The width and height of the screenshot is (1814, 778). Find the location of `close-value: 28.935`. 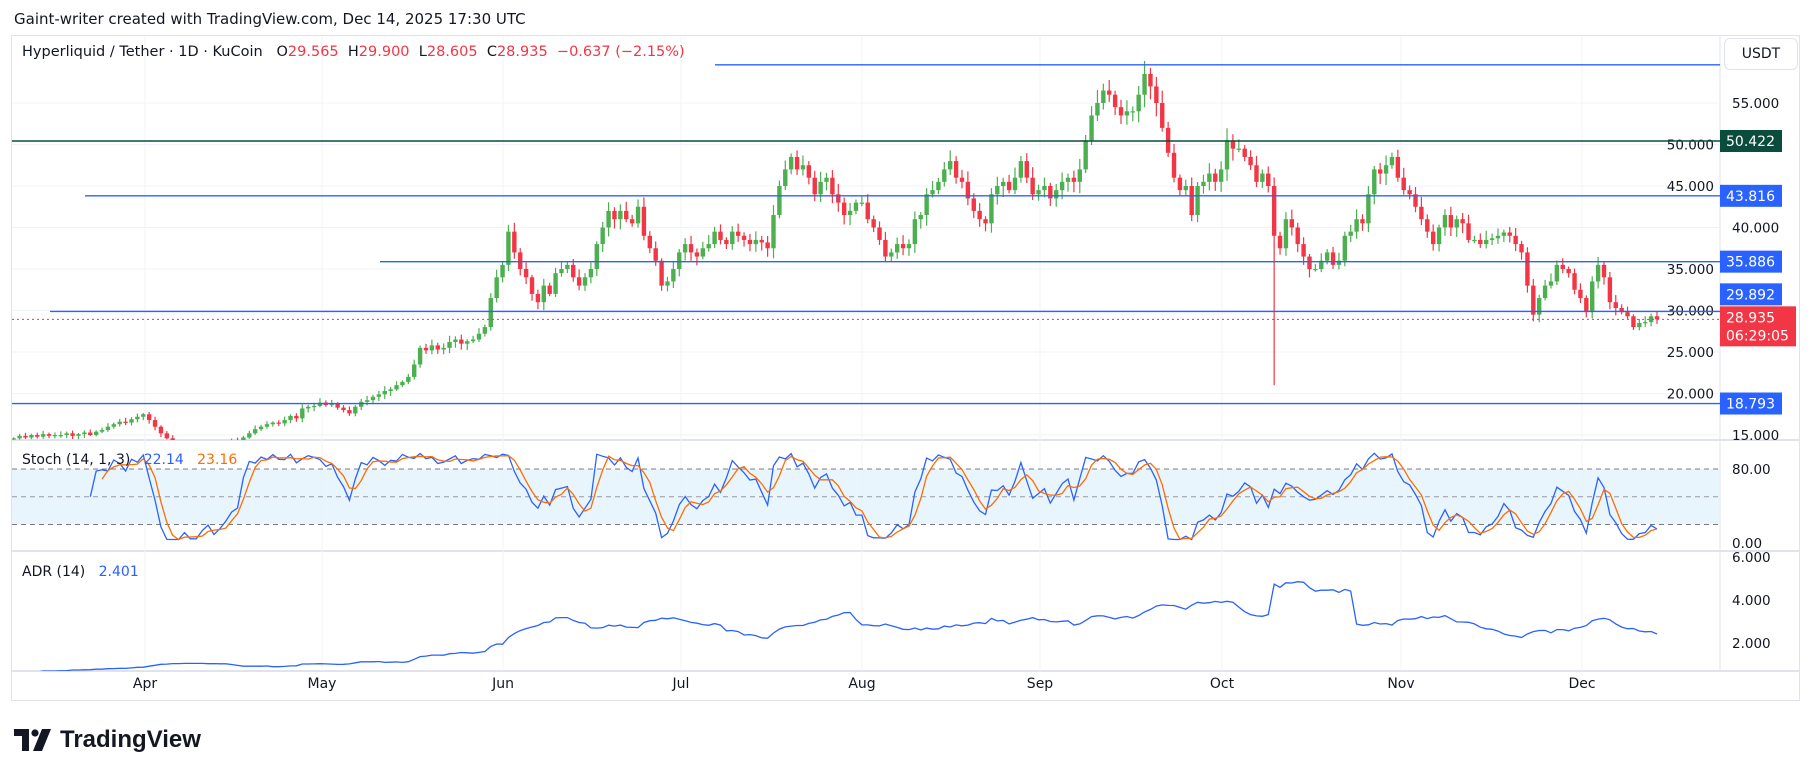

close-value: 28.935 is located at coordinates (522, 52).